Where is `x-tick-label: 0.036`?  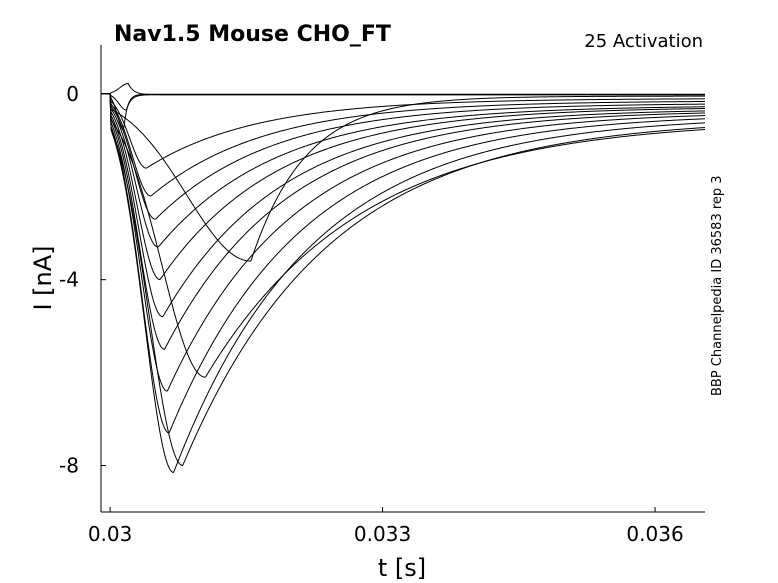
x-tick-label: 0.036 is located at coordinates (654, 534).